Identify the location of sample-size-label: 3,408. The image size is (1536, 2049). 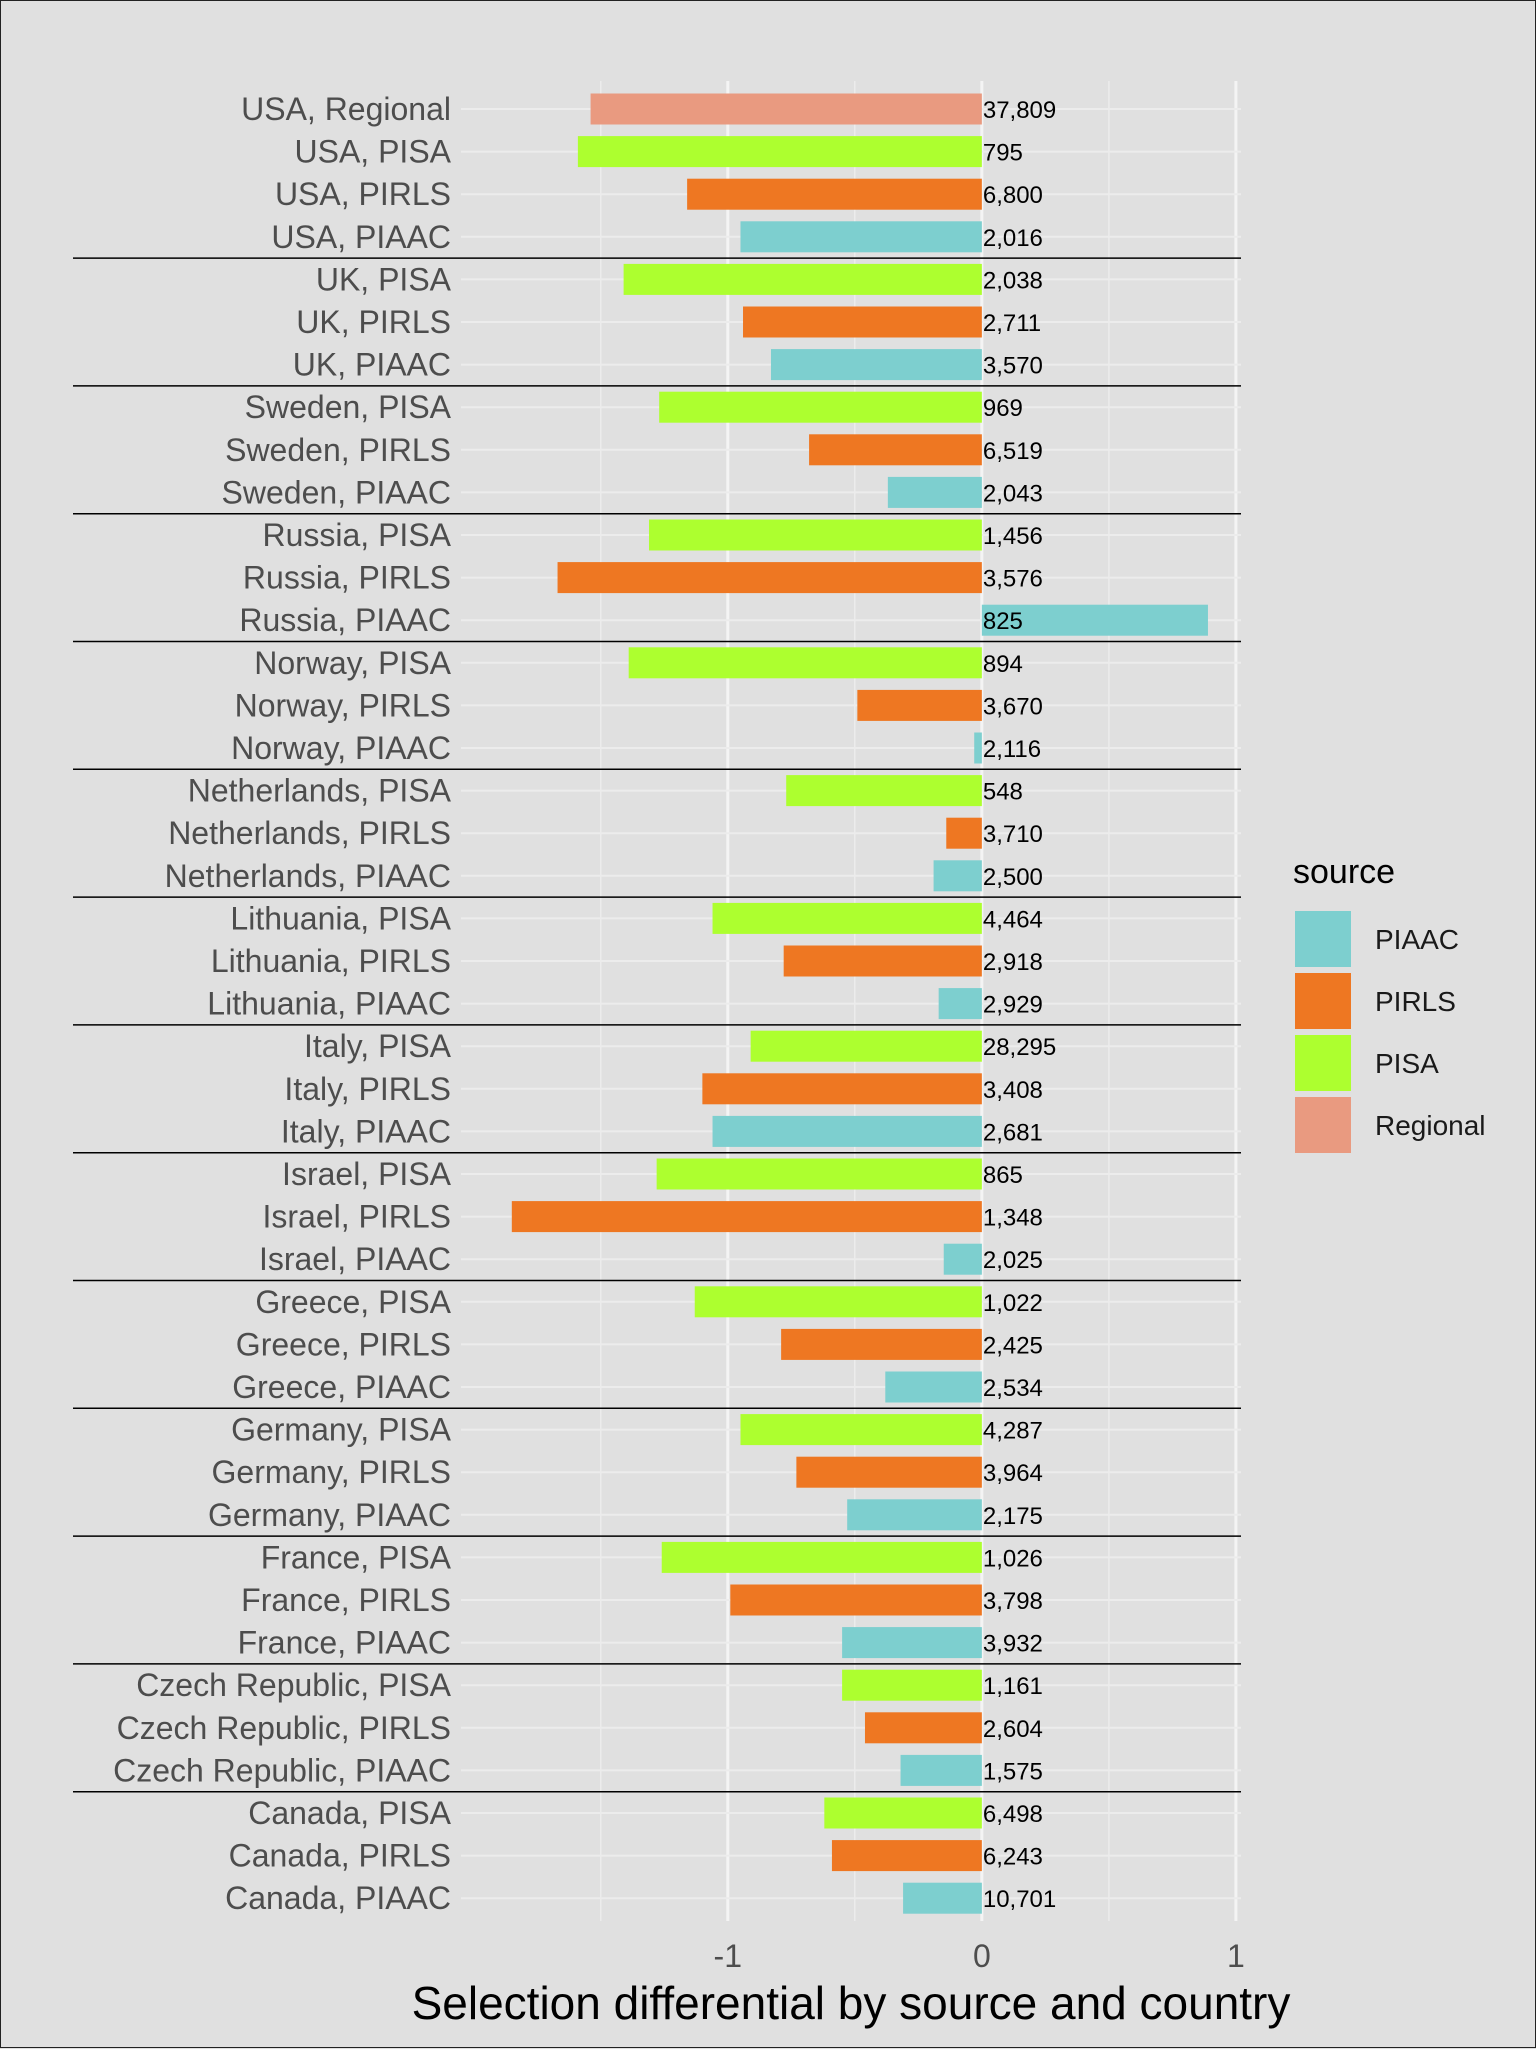
(1013, 1090).